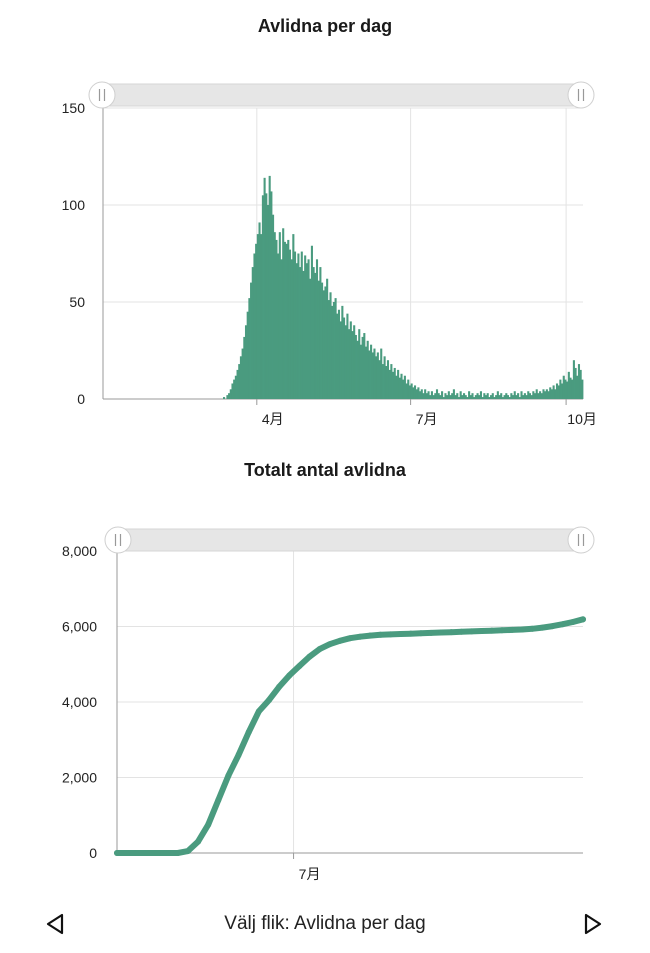  I want to click on chart-title-total-deaths: Totalt antal avlidna, so click(325, 470).